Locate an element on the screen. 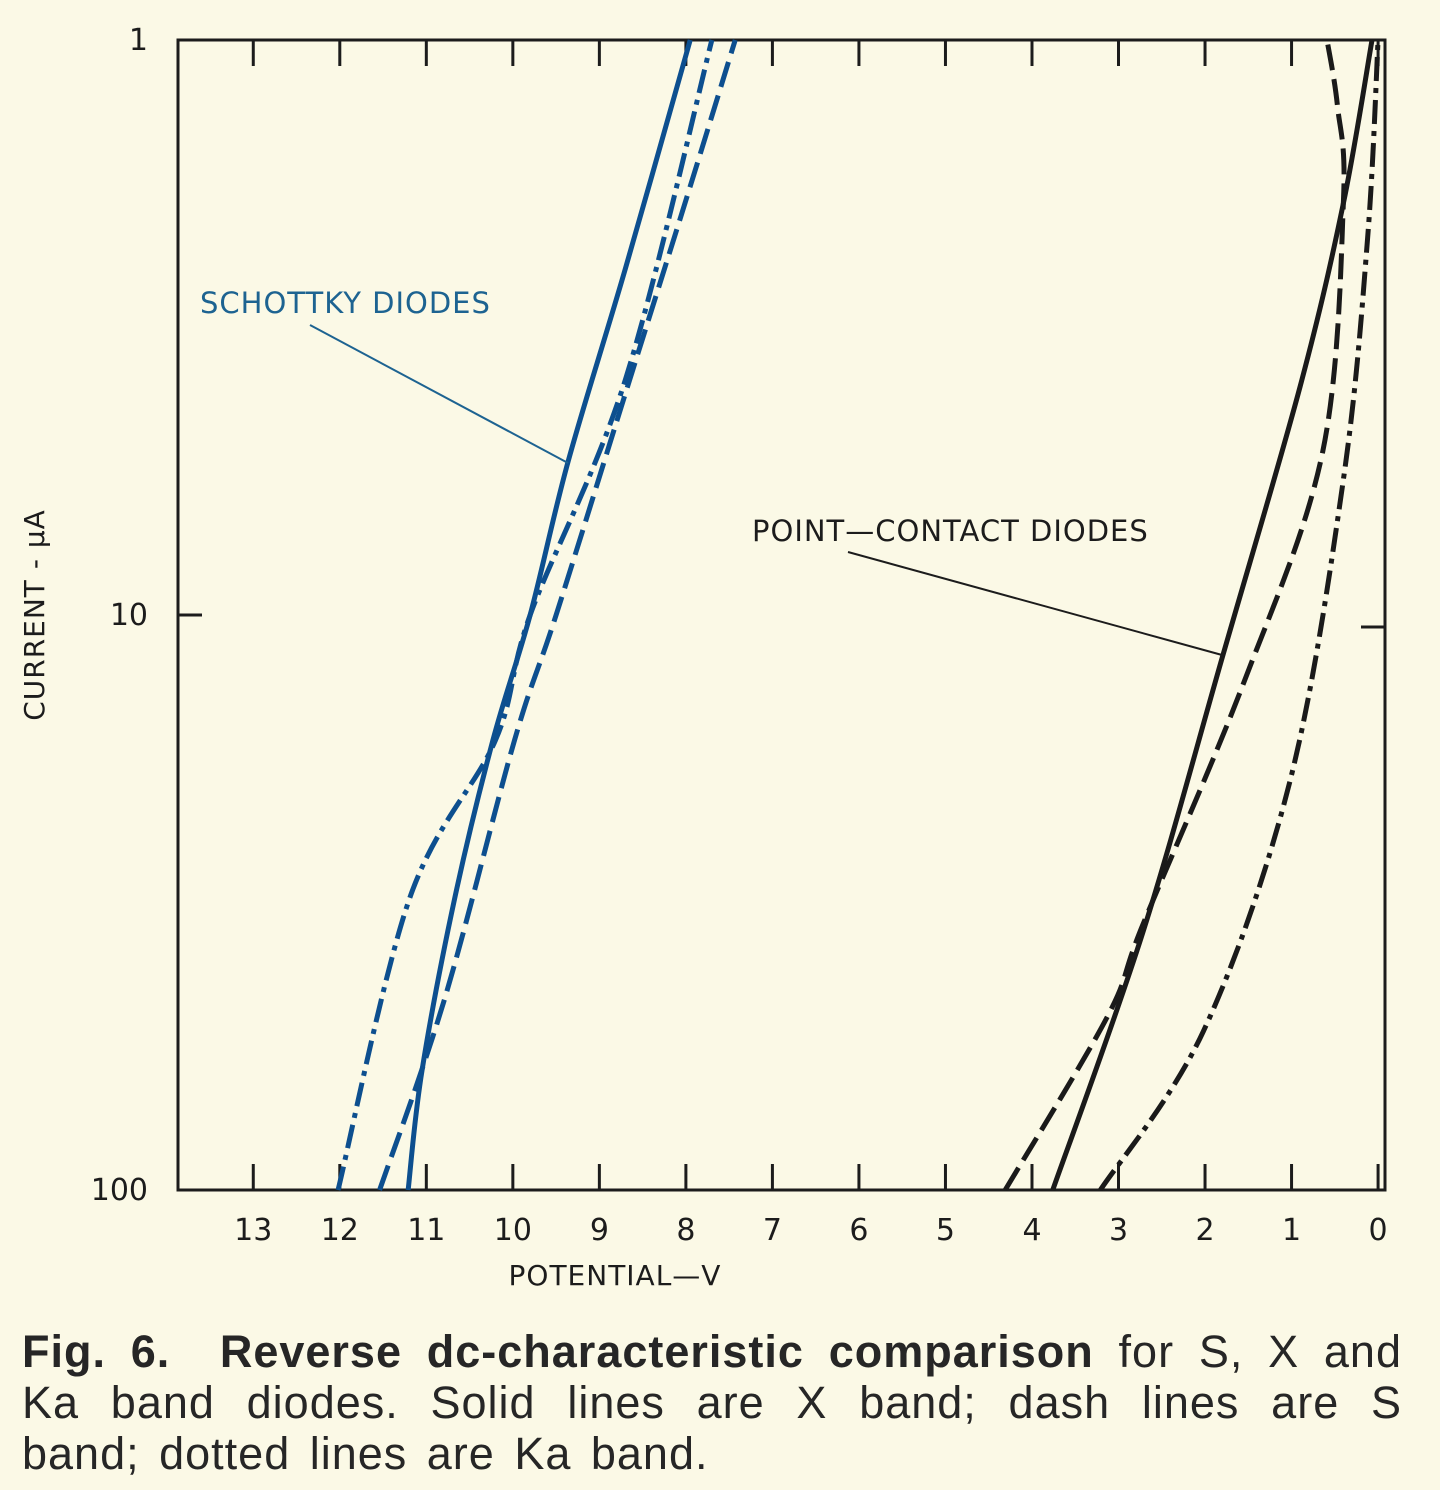  schottky-label: SCHOTTKY DIODES is located at coordinates (345, 303).